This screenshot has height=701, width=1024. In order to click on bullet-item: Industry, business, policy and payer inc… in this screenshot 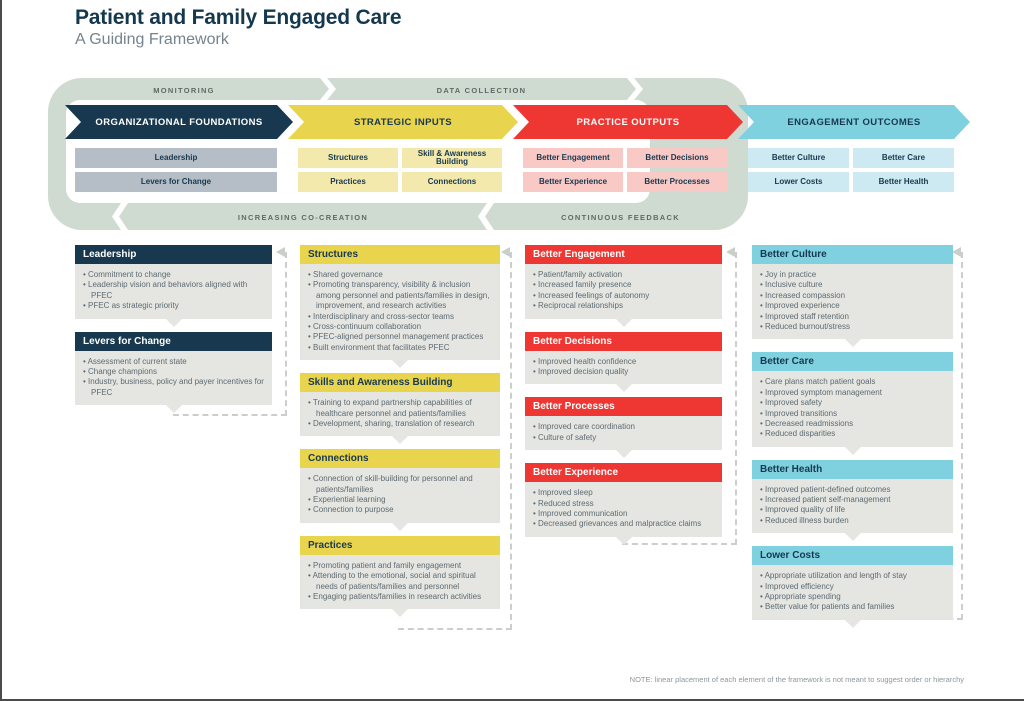, I will do `click(173, 387)`.